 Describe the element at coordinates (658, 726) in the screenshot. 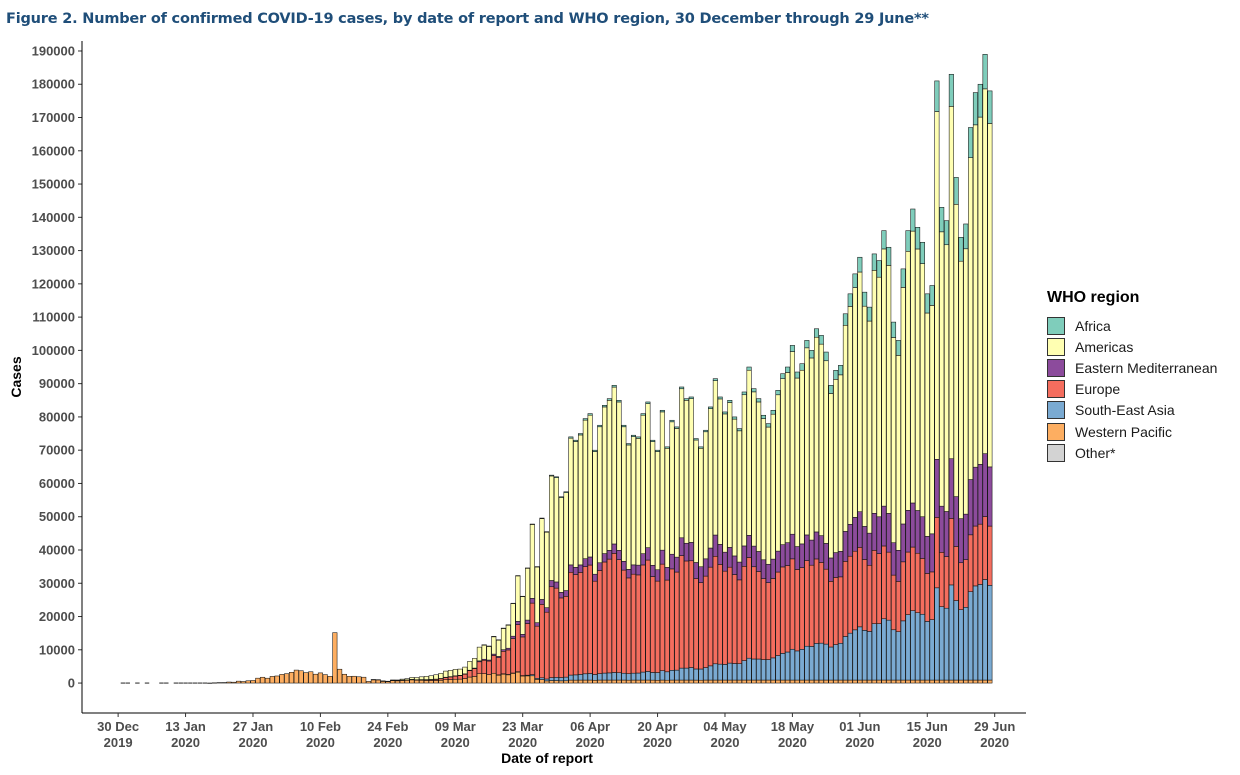

I see `x-tick-label: 20 Apr` at that location.